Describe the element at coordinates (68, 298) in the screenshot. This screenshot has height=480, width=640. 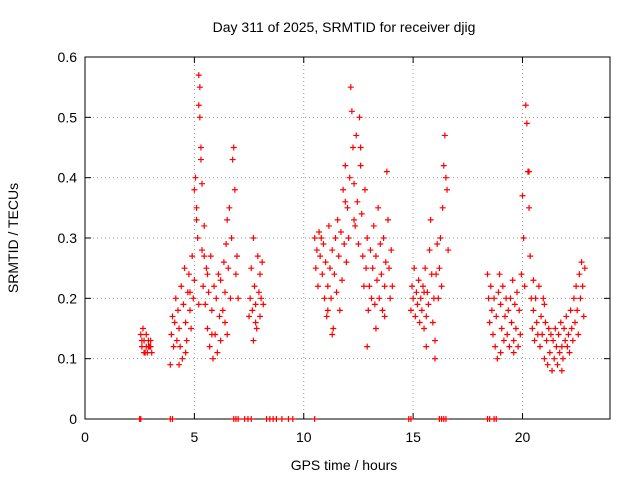
I see `y-tick-label: 0.2` at that location.